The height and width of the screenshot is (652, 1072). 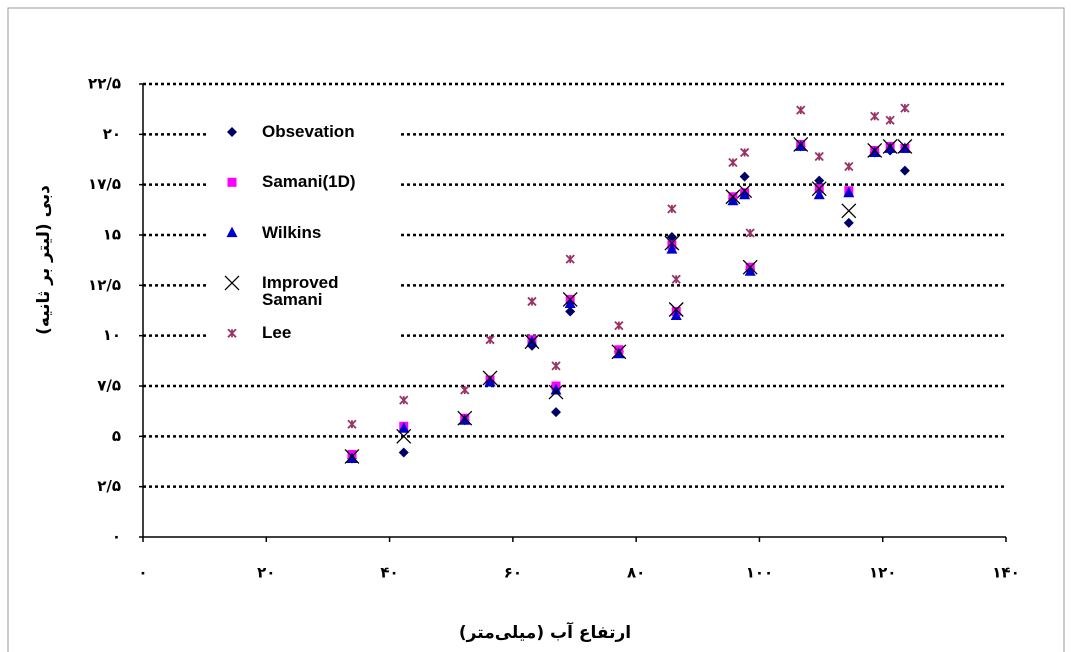 I want to click on legend-label: Wilkins, so click(x=292, y=232).